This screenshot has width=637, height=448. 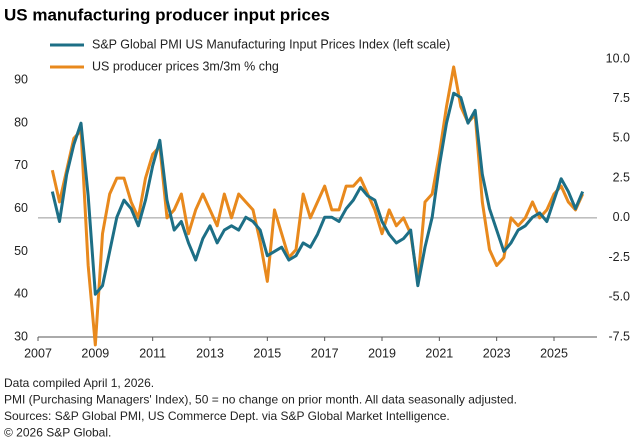 What do you see at coordinates (21, 165) in the screenshot?
I see `y-tick-label: 70` at bounding box center [21, 165].